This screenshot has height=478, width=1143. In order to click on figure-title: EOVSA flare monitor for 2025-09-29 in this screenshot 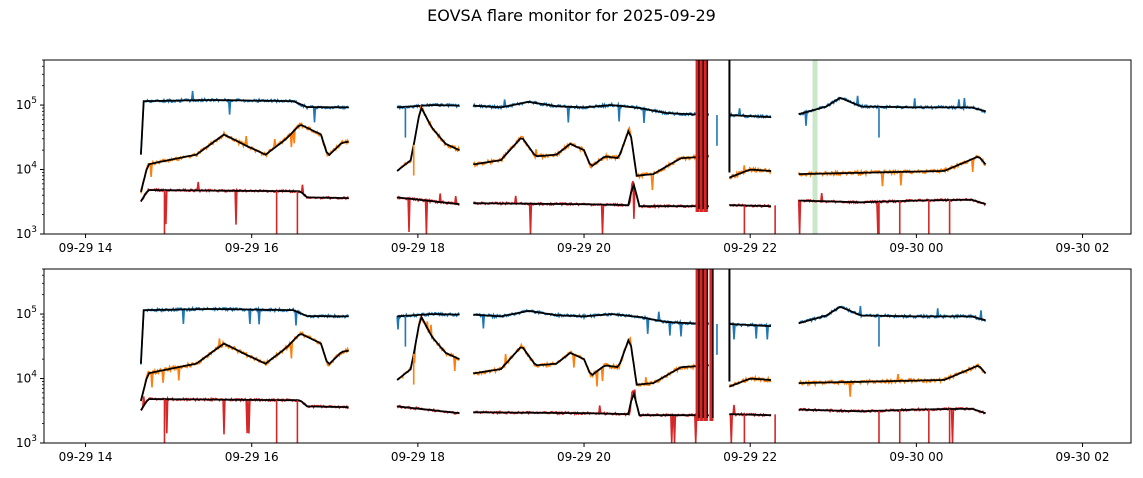, I will do `click(571, 15)`.